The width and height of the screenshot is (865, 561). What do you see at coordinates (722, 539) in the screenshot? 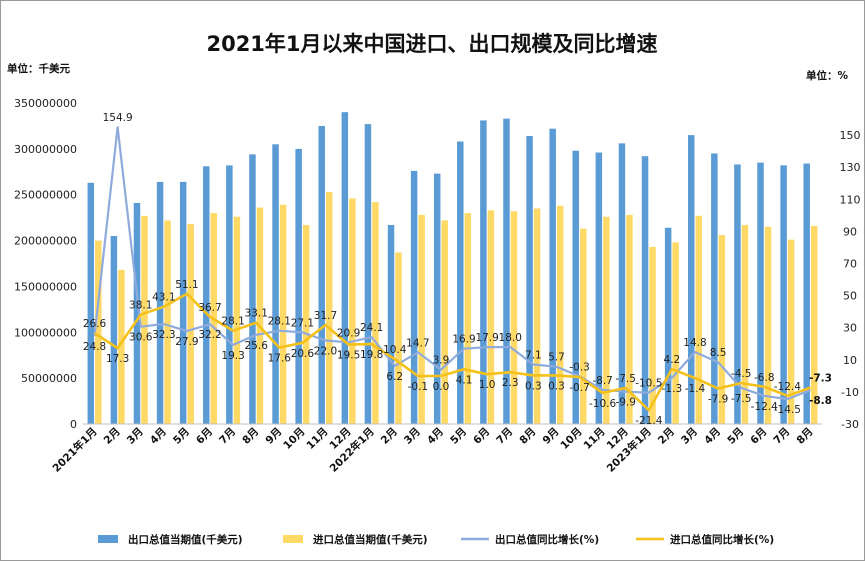
I see `legend-label: 进口总值同比增长(%)` at bounding box center [722, 539].